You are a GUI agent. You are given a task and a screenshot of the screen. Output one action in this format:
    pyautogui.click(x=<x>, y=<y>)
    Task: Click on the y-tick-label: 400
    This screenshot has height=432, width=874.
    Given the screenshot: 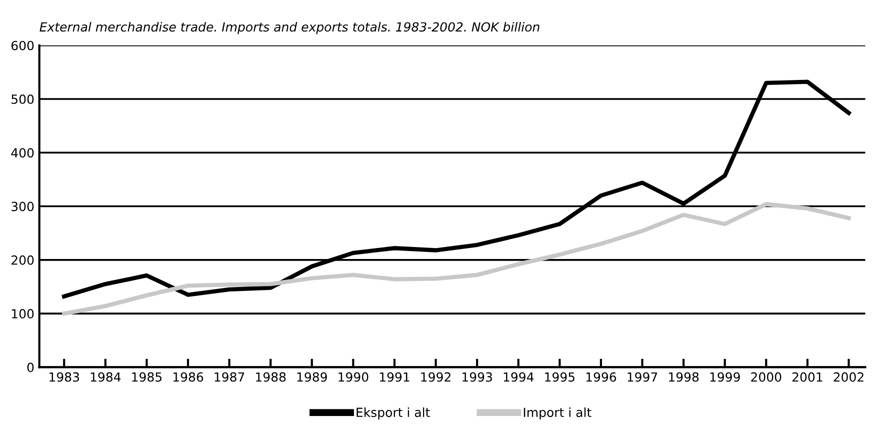 What is the action you would take?
    pyautogui.click(x=22, y=153)
    